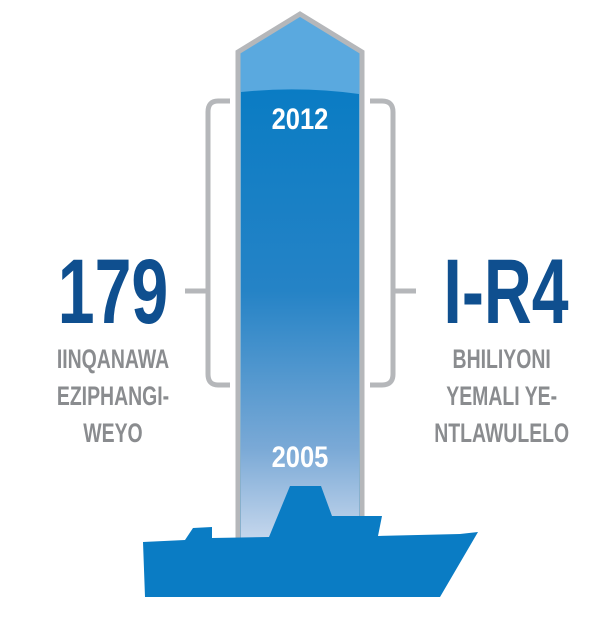 The width and height of the screenshot is (600, 618). Describe the element at coordinates (505, 290) in the screenshot. I see `right-stat-value: I-R4` at that location.